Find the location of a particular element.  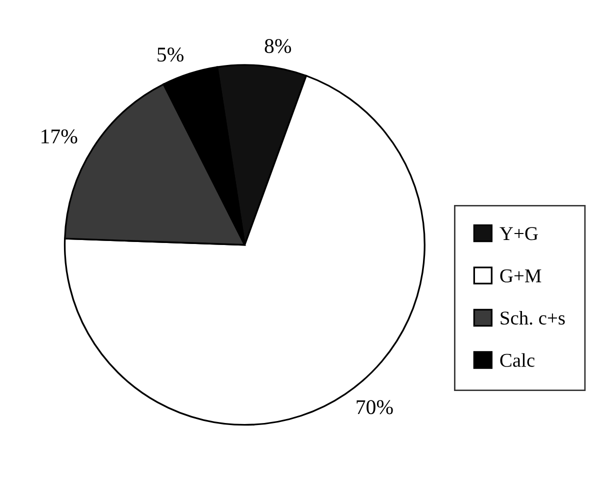

data-label: 70% is located at coordinates (374, 407).